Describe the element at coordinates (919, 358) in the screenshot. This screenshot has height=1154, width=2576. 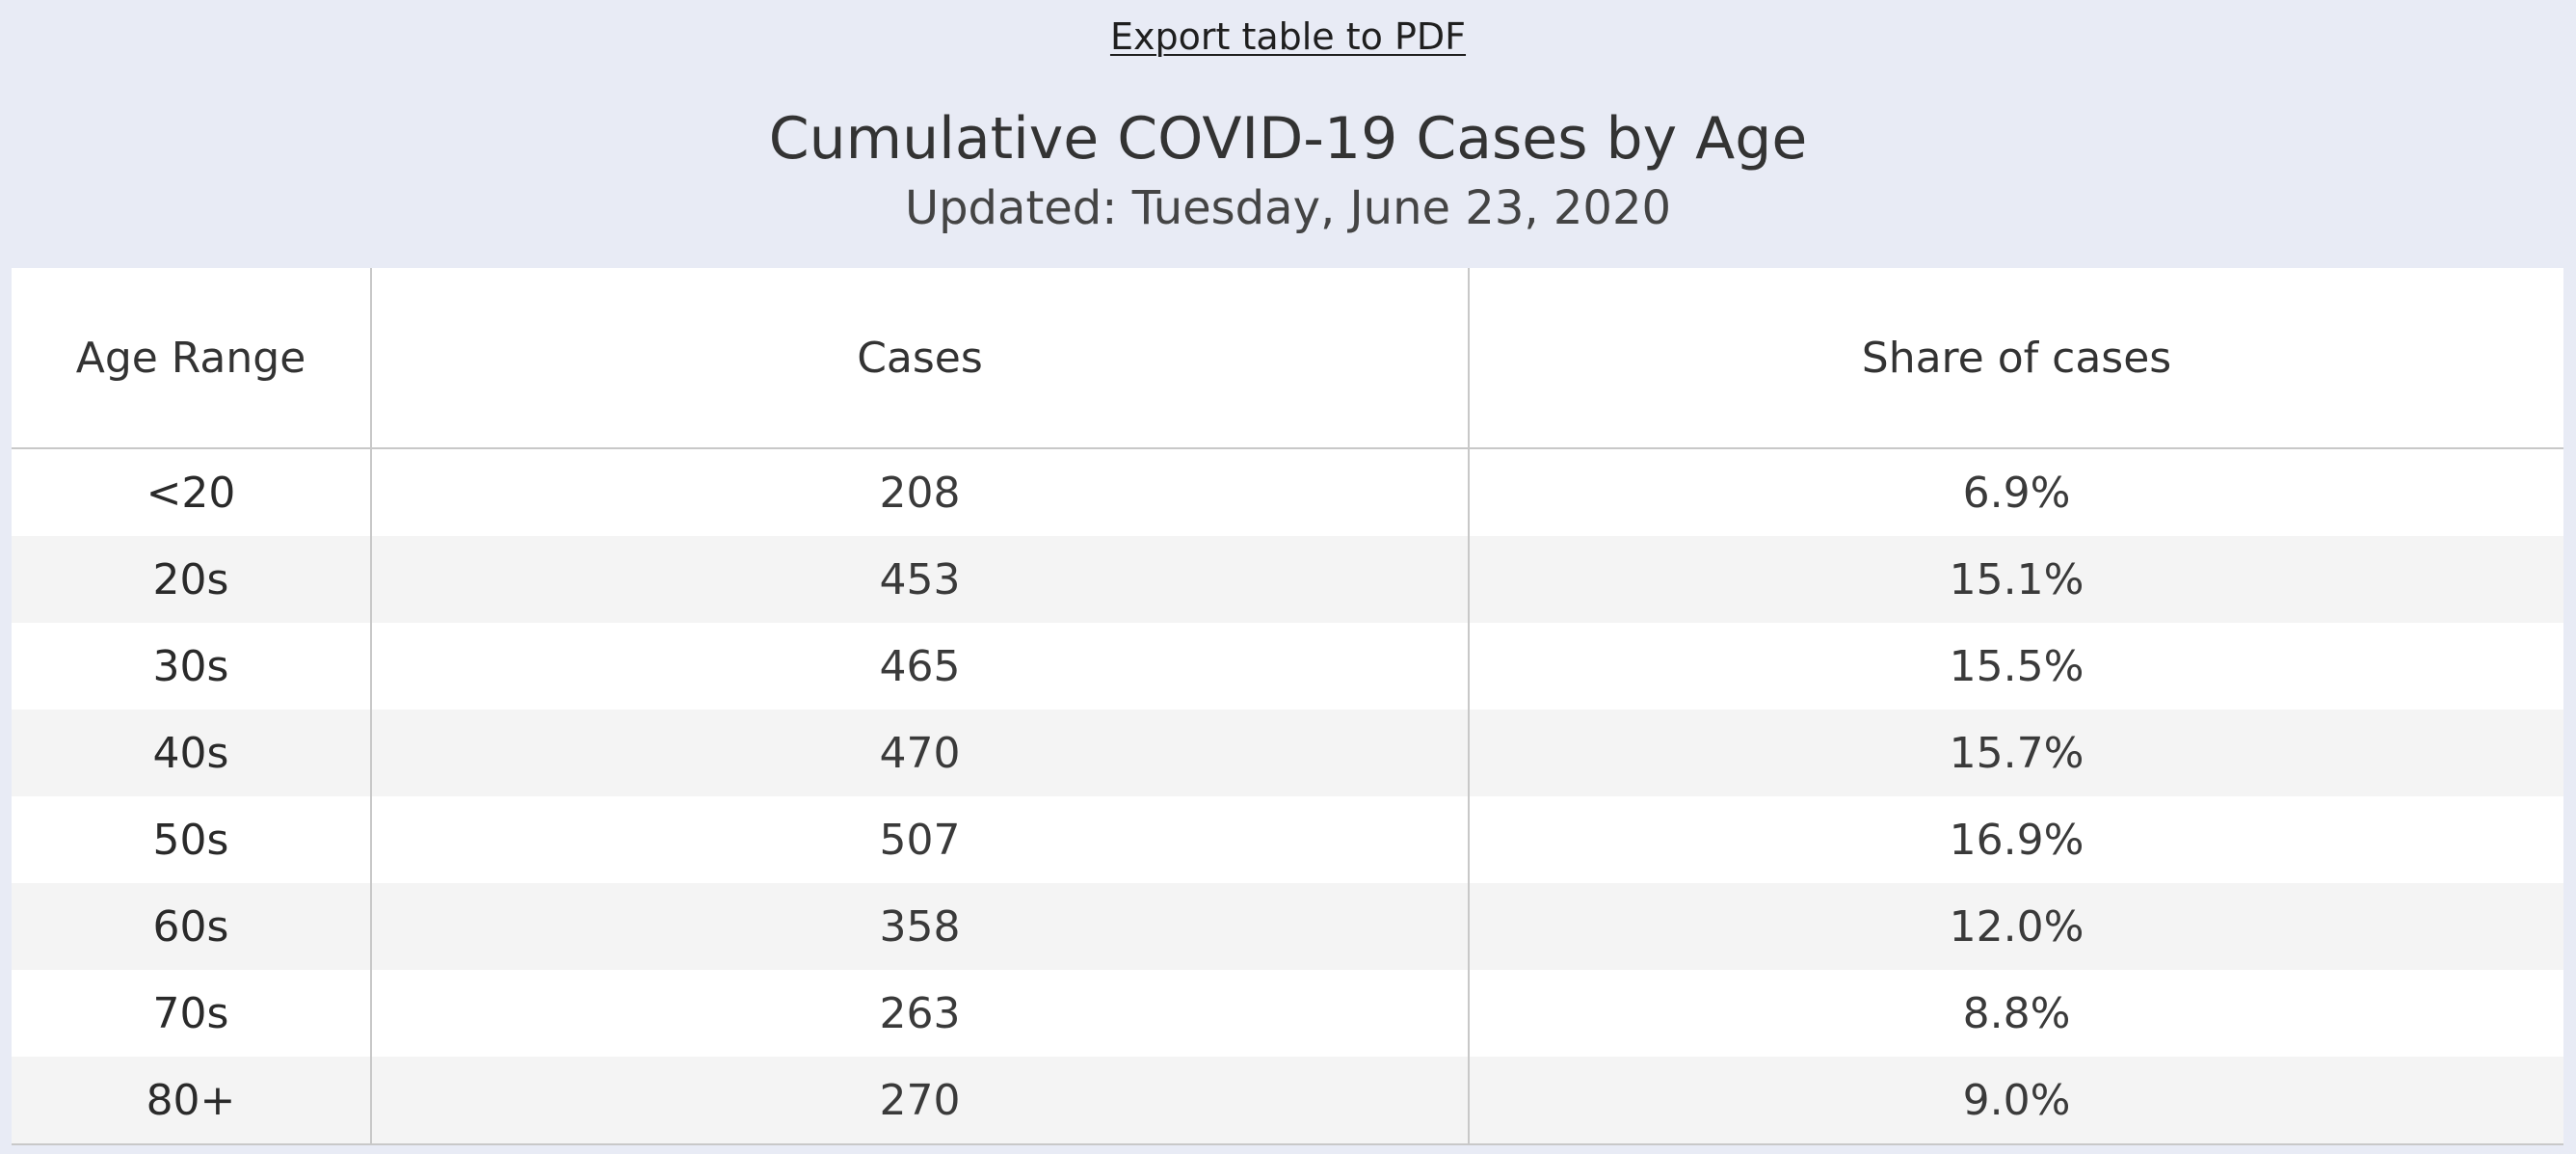
I see `column-header-cases: Cases` at that location.